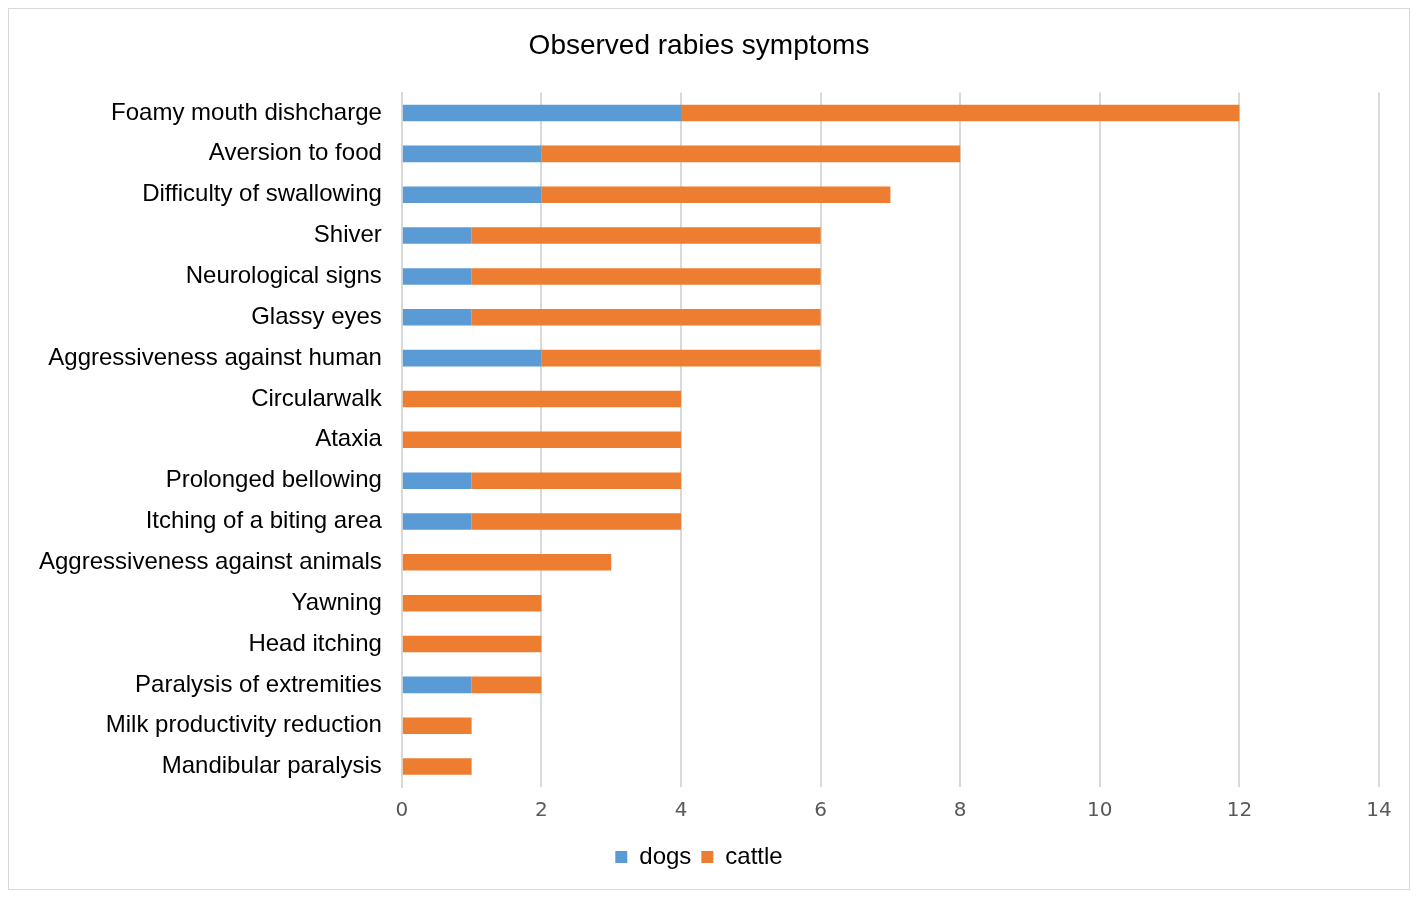 The width and height of the screenshot is (1418, 897). Describe the element at coordinates (1379, 809) in the screenshot. I see `x-tick-label: 14` at that location.